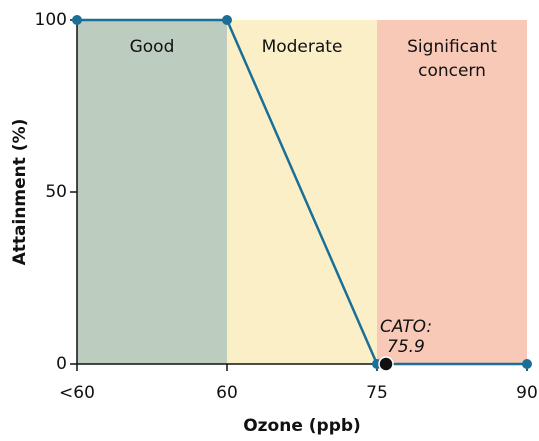 This screenshot has height=441, width=539. Describe the element at coordinates (20, 192) in the screenshot. I see `y-axis-title: Attainment (%)` at that location.